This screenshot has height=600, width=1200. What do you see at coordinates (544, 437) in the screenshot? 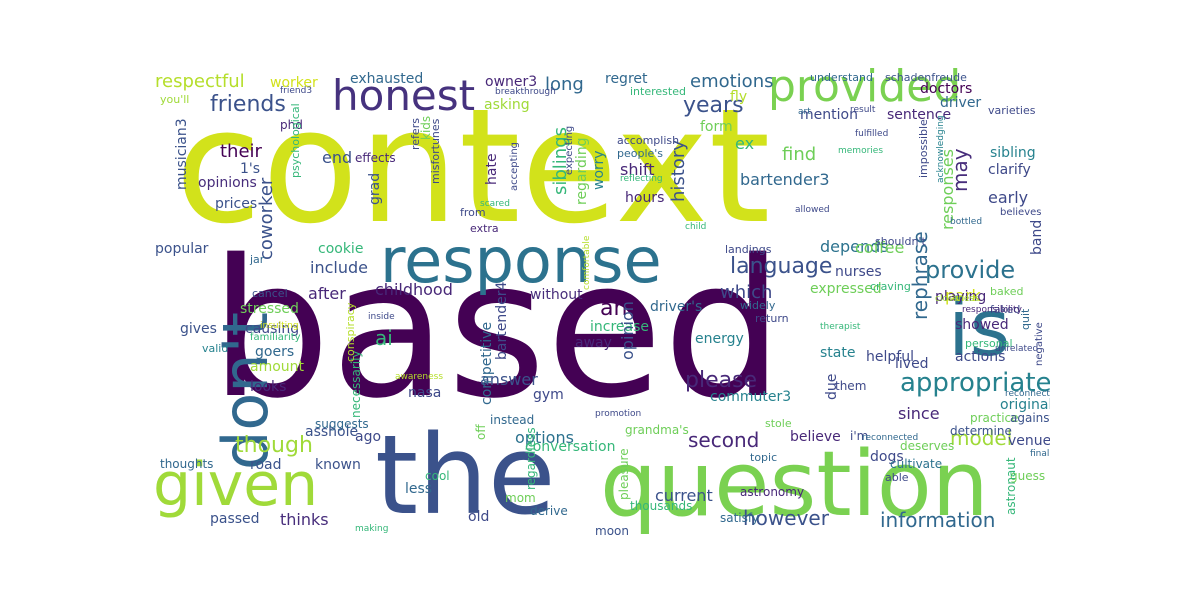
I see `word-cloud-word: options` at bounding box center [544, 437].